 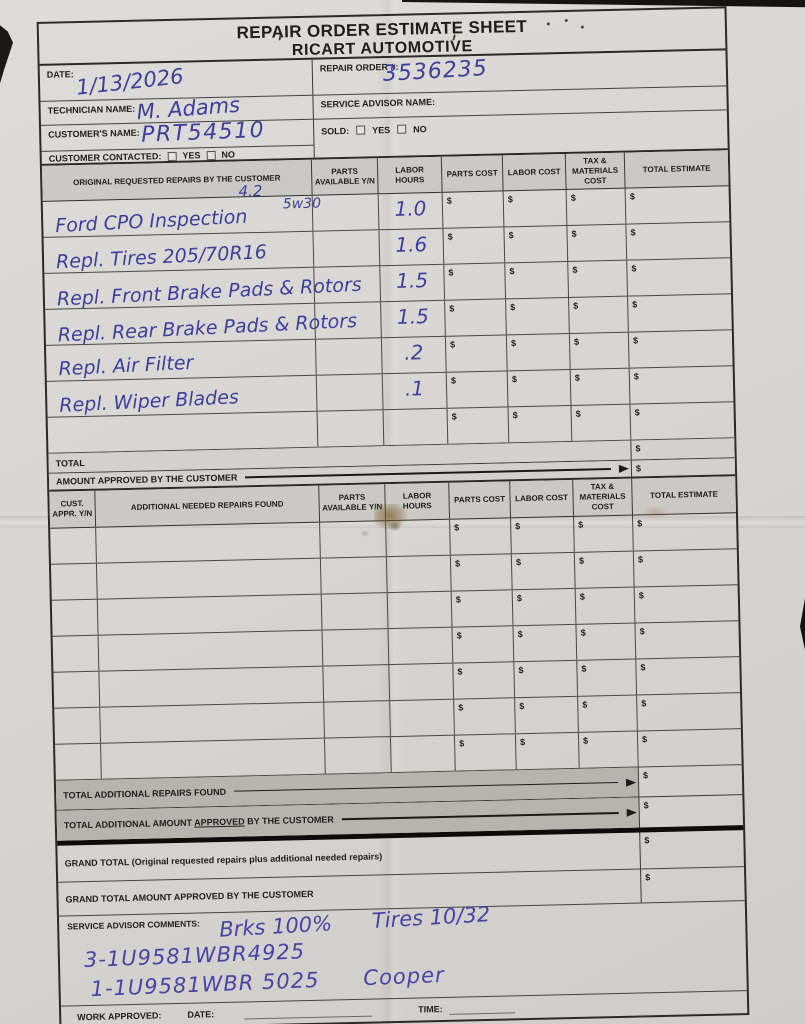 What do you see at coordinates (194, 956) in the screenshot?
I see `comments-handwritten-line2: 3-1U9581WBR4925` at bounding box center [194, 956].